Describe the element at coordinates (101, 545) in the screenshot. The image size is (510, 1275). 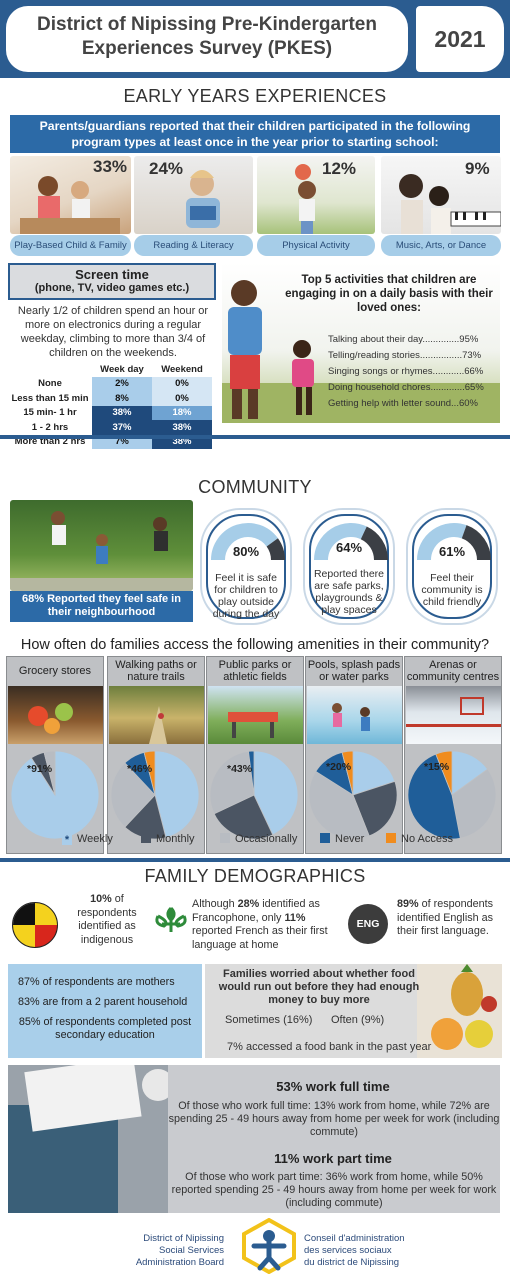
I see `kids-jumping-photo` at that location.